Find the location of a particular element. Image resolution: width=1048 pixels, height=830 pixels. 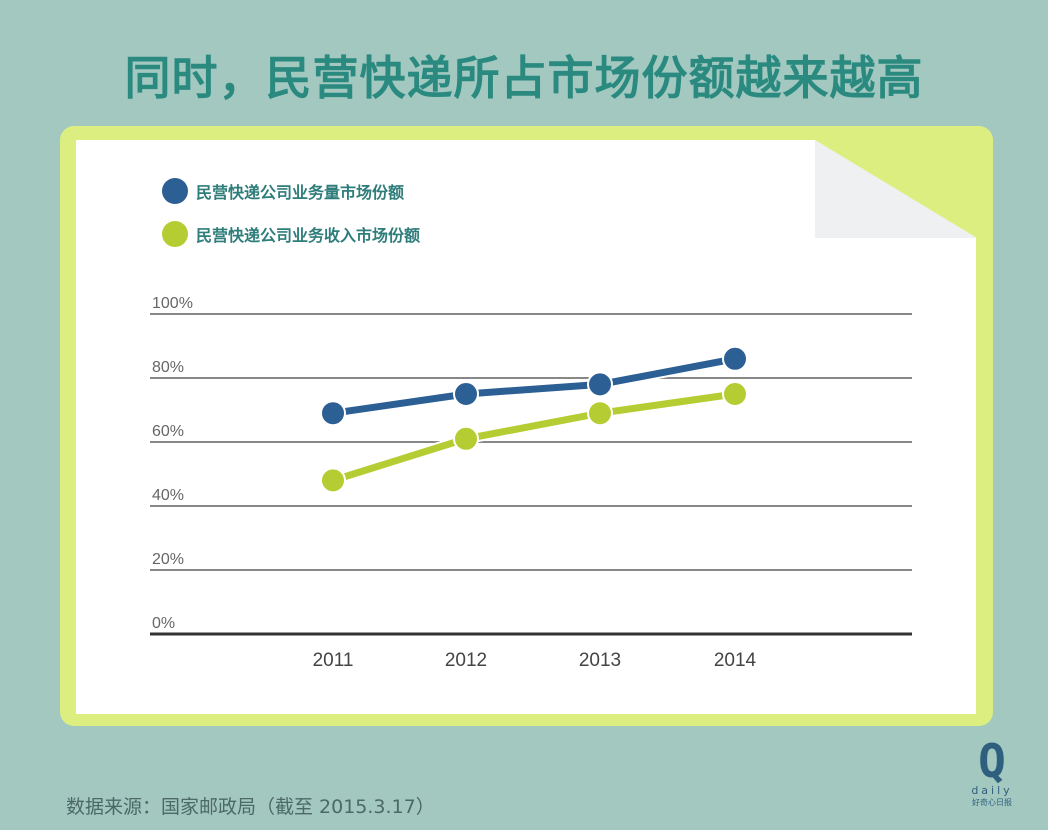

legend-item-volume: 民营快递公司业务量市场份额 is located at coordinates (283, 191).